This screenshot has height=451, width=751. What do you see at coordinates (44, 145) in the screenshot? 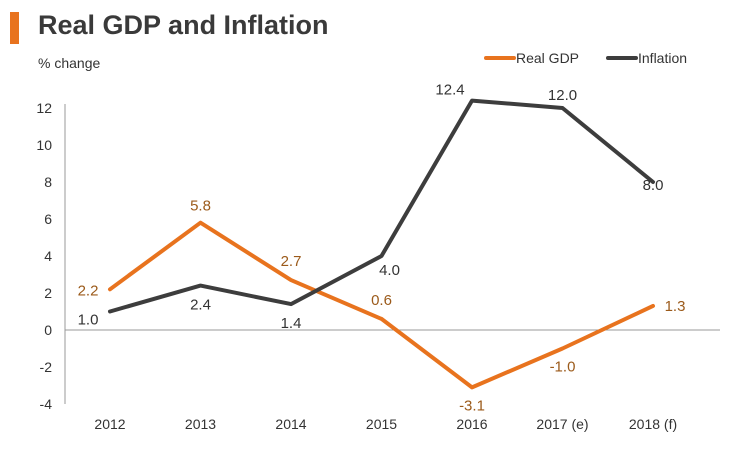
I see `y-tick-label: 10` at bounding box center [44, 145].